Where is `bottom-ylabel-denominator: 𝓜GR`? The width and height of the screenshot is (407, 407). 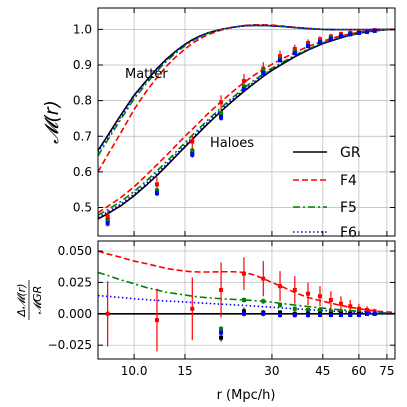
bottom-ylabel-denominator: 𝓜GR is located at coordinates (37, 300).